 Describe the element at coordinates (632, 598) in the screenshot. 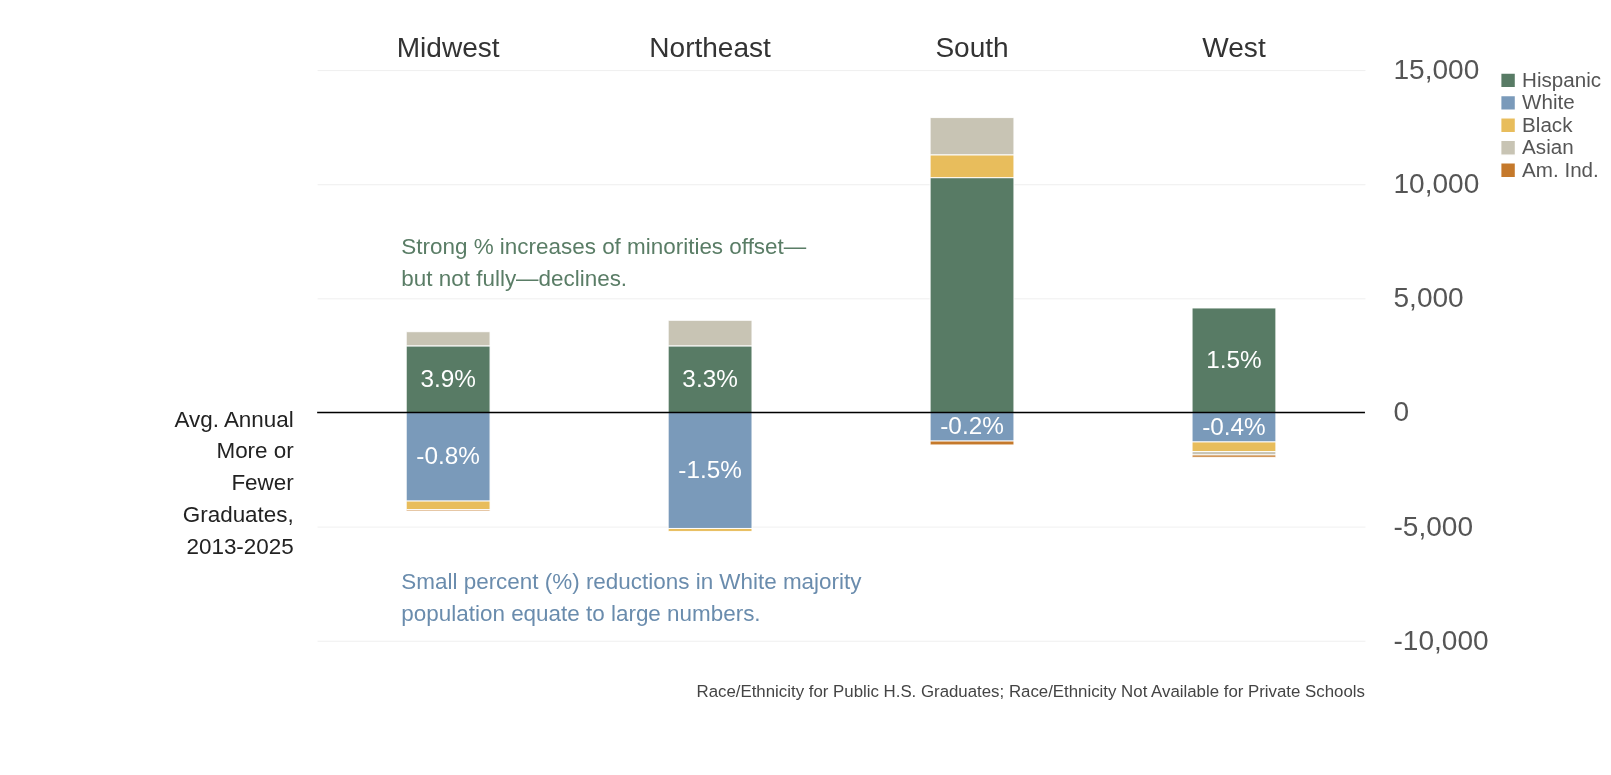

I see `annotation: Small percent (%) reductions in White majority population equate to large numbers.` at that location.